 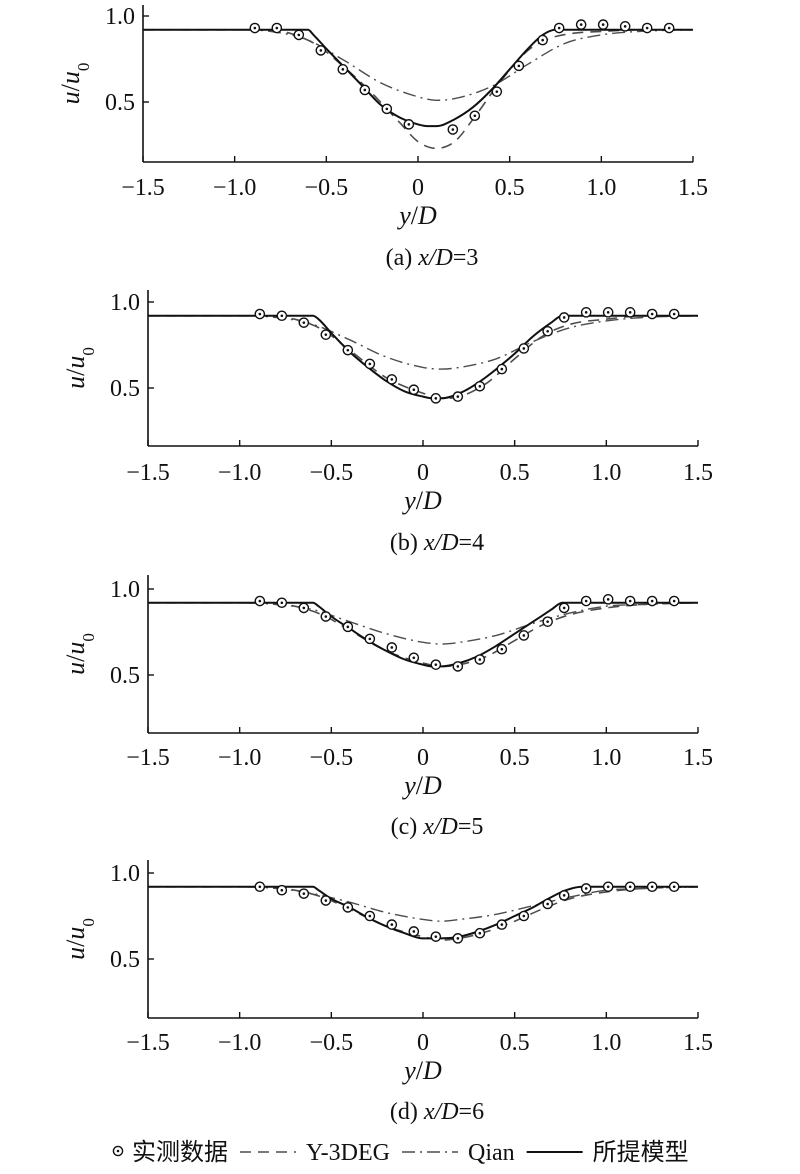 I want to click on legend-entry-model: 所提模型, so click(x=607, y=1152).